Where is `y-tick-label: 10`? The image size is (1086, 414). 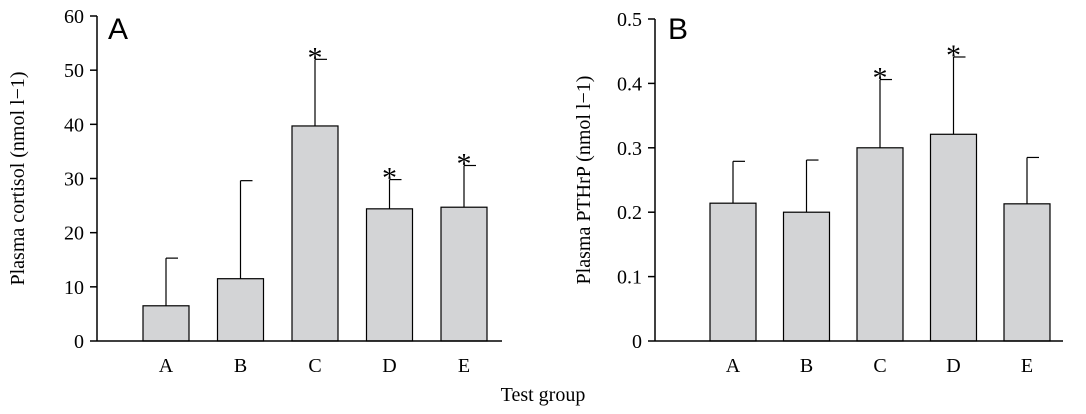 y-tick-label: 10 is located at coordinates (74, 288).